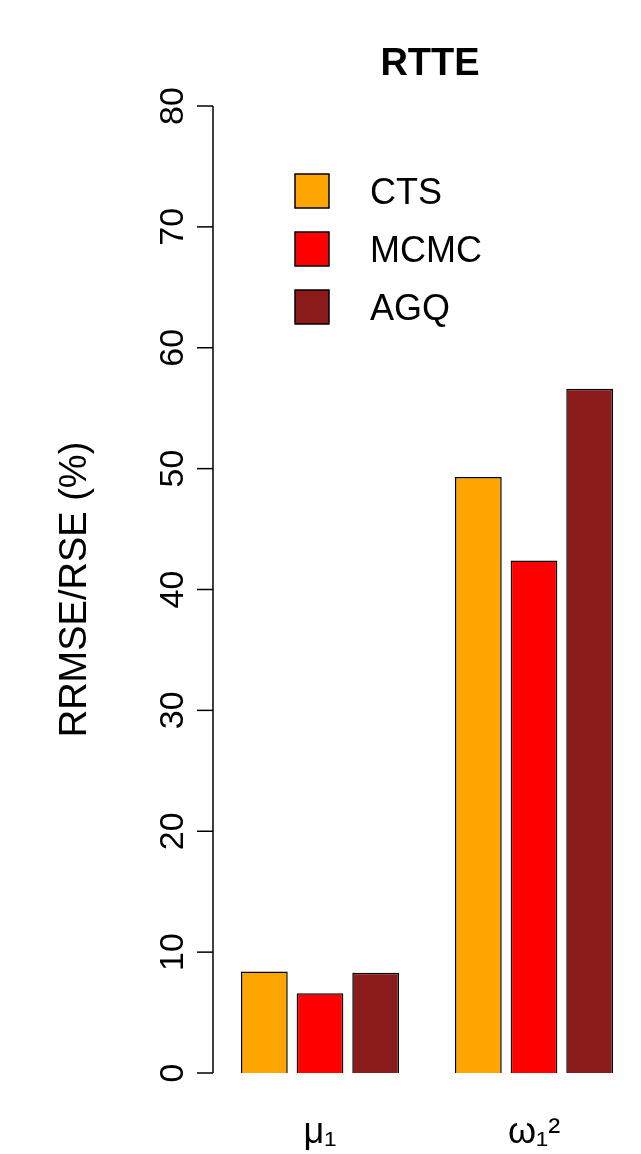 The height and width of the screenshot is (1154, 641). What do you see at coordinates (171, 1073) in the screenshot?
I see `y-tick-label: 0` at bounding box center [171, 1073].